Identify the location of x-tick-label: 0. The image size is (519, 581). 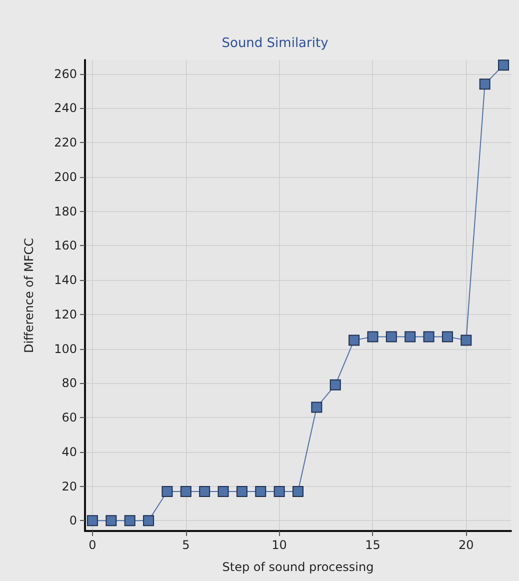
(92, 545).